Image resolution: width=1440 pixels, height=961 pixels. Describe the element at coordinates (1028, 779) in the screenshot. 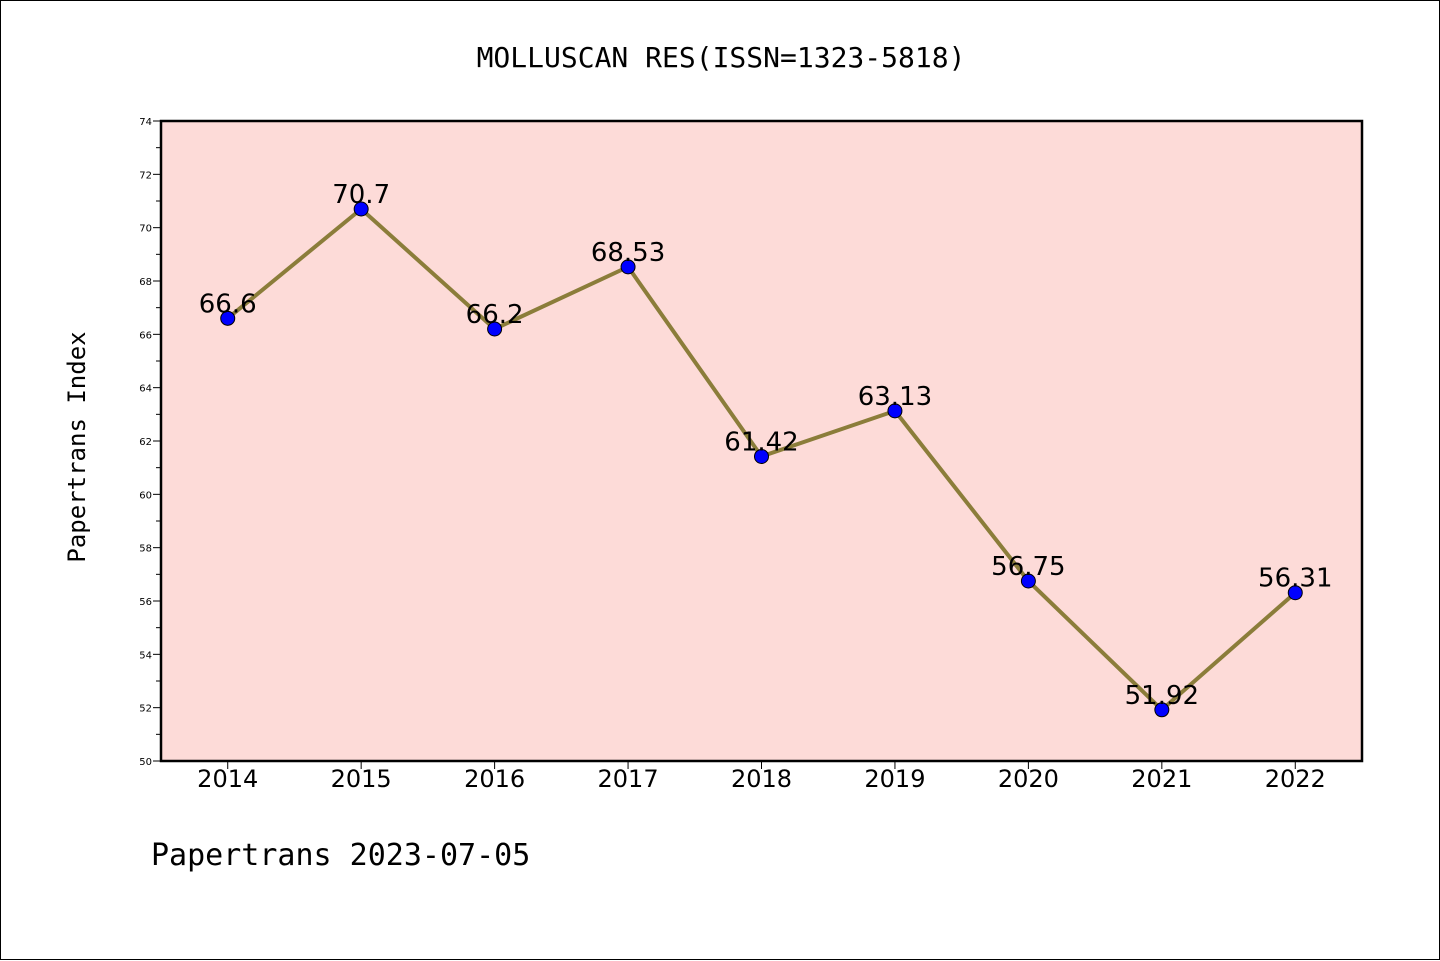

I see `x-tick-label: 2020` at that location.